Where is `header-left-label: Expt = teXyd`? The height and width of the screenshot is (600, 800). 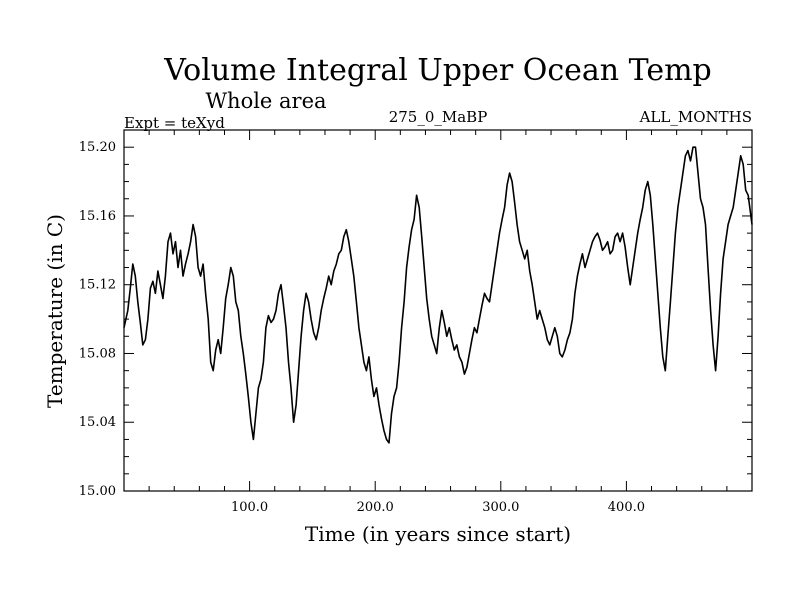 header-left-label: Expt = teXyd is located at coordinates (174, 123).